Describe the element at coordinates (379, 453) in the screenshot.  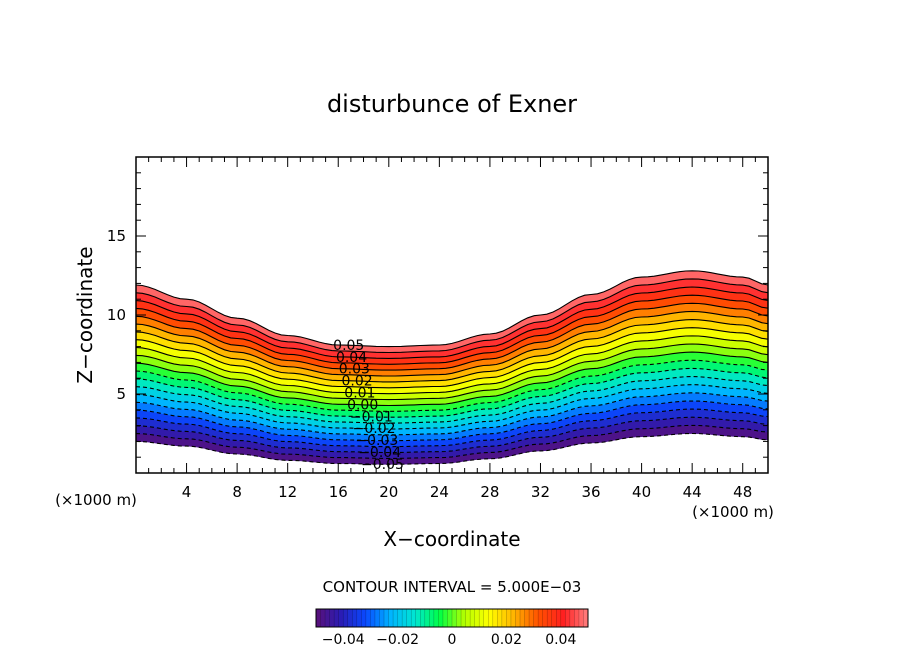
I see `contour-label: −0.04` at that location.